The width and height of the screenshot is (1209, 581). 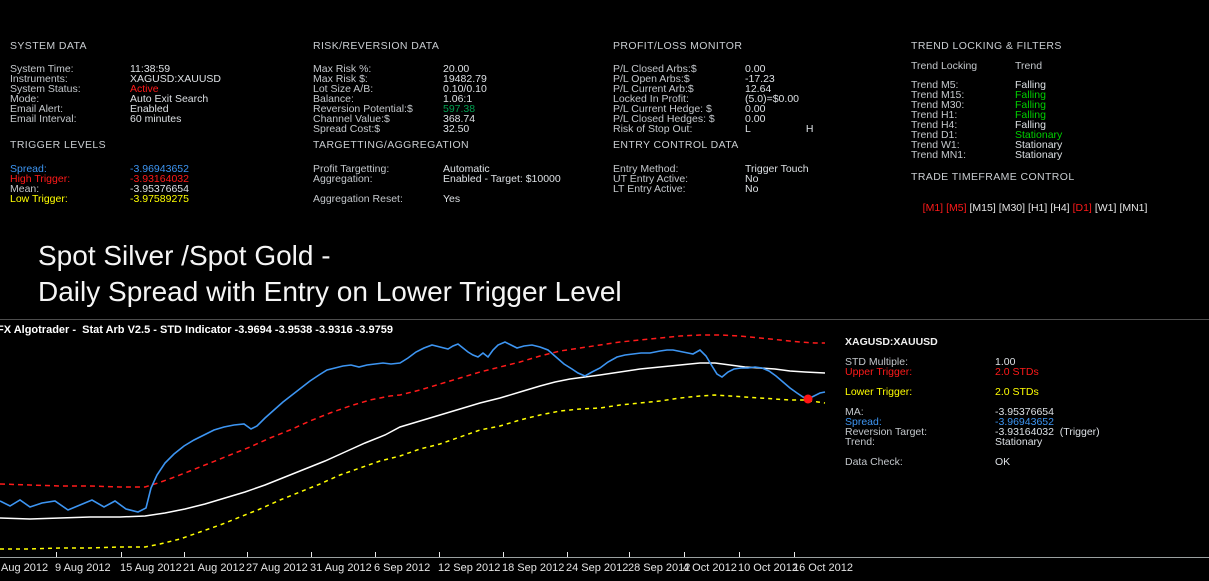 I want to click on high-trigger-value: -3.93164032, so click(x=159, y=179).